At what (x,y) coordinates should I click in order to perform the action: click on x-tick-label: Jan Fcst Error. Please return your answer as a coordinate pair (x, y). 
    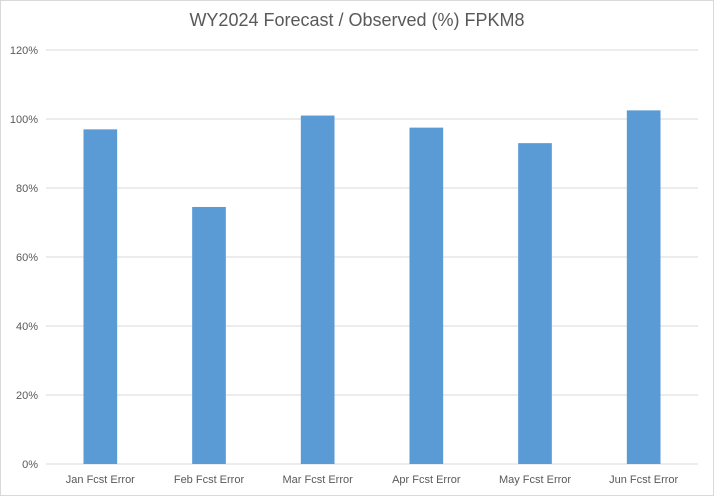
    Looking at the image, I should click on (100, 480).